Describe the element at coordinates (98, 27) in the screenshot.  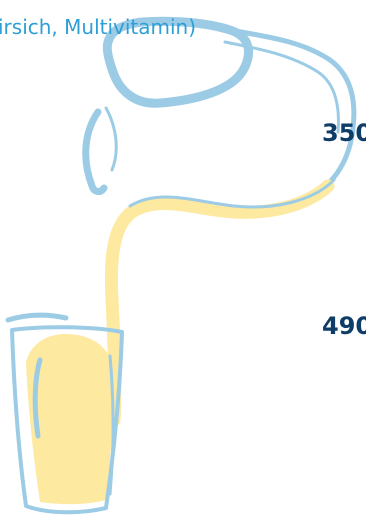
I see `page-subtitle: irsich, Multivitamin)` at that location.